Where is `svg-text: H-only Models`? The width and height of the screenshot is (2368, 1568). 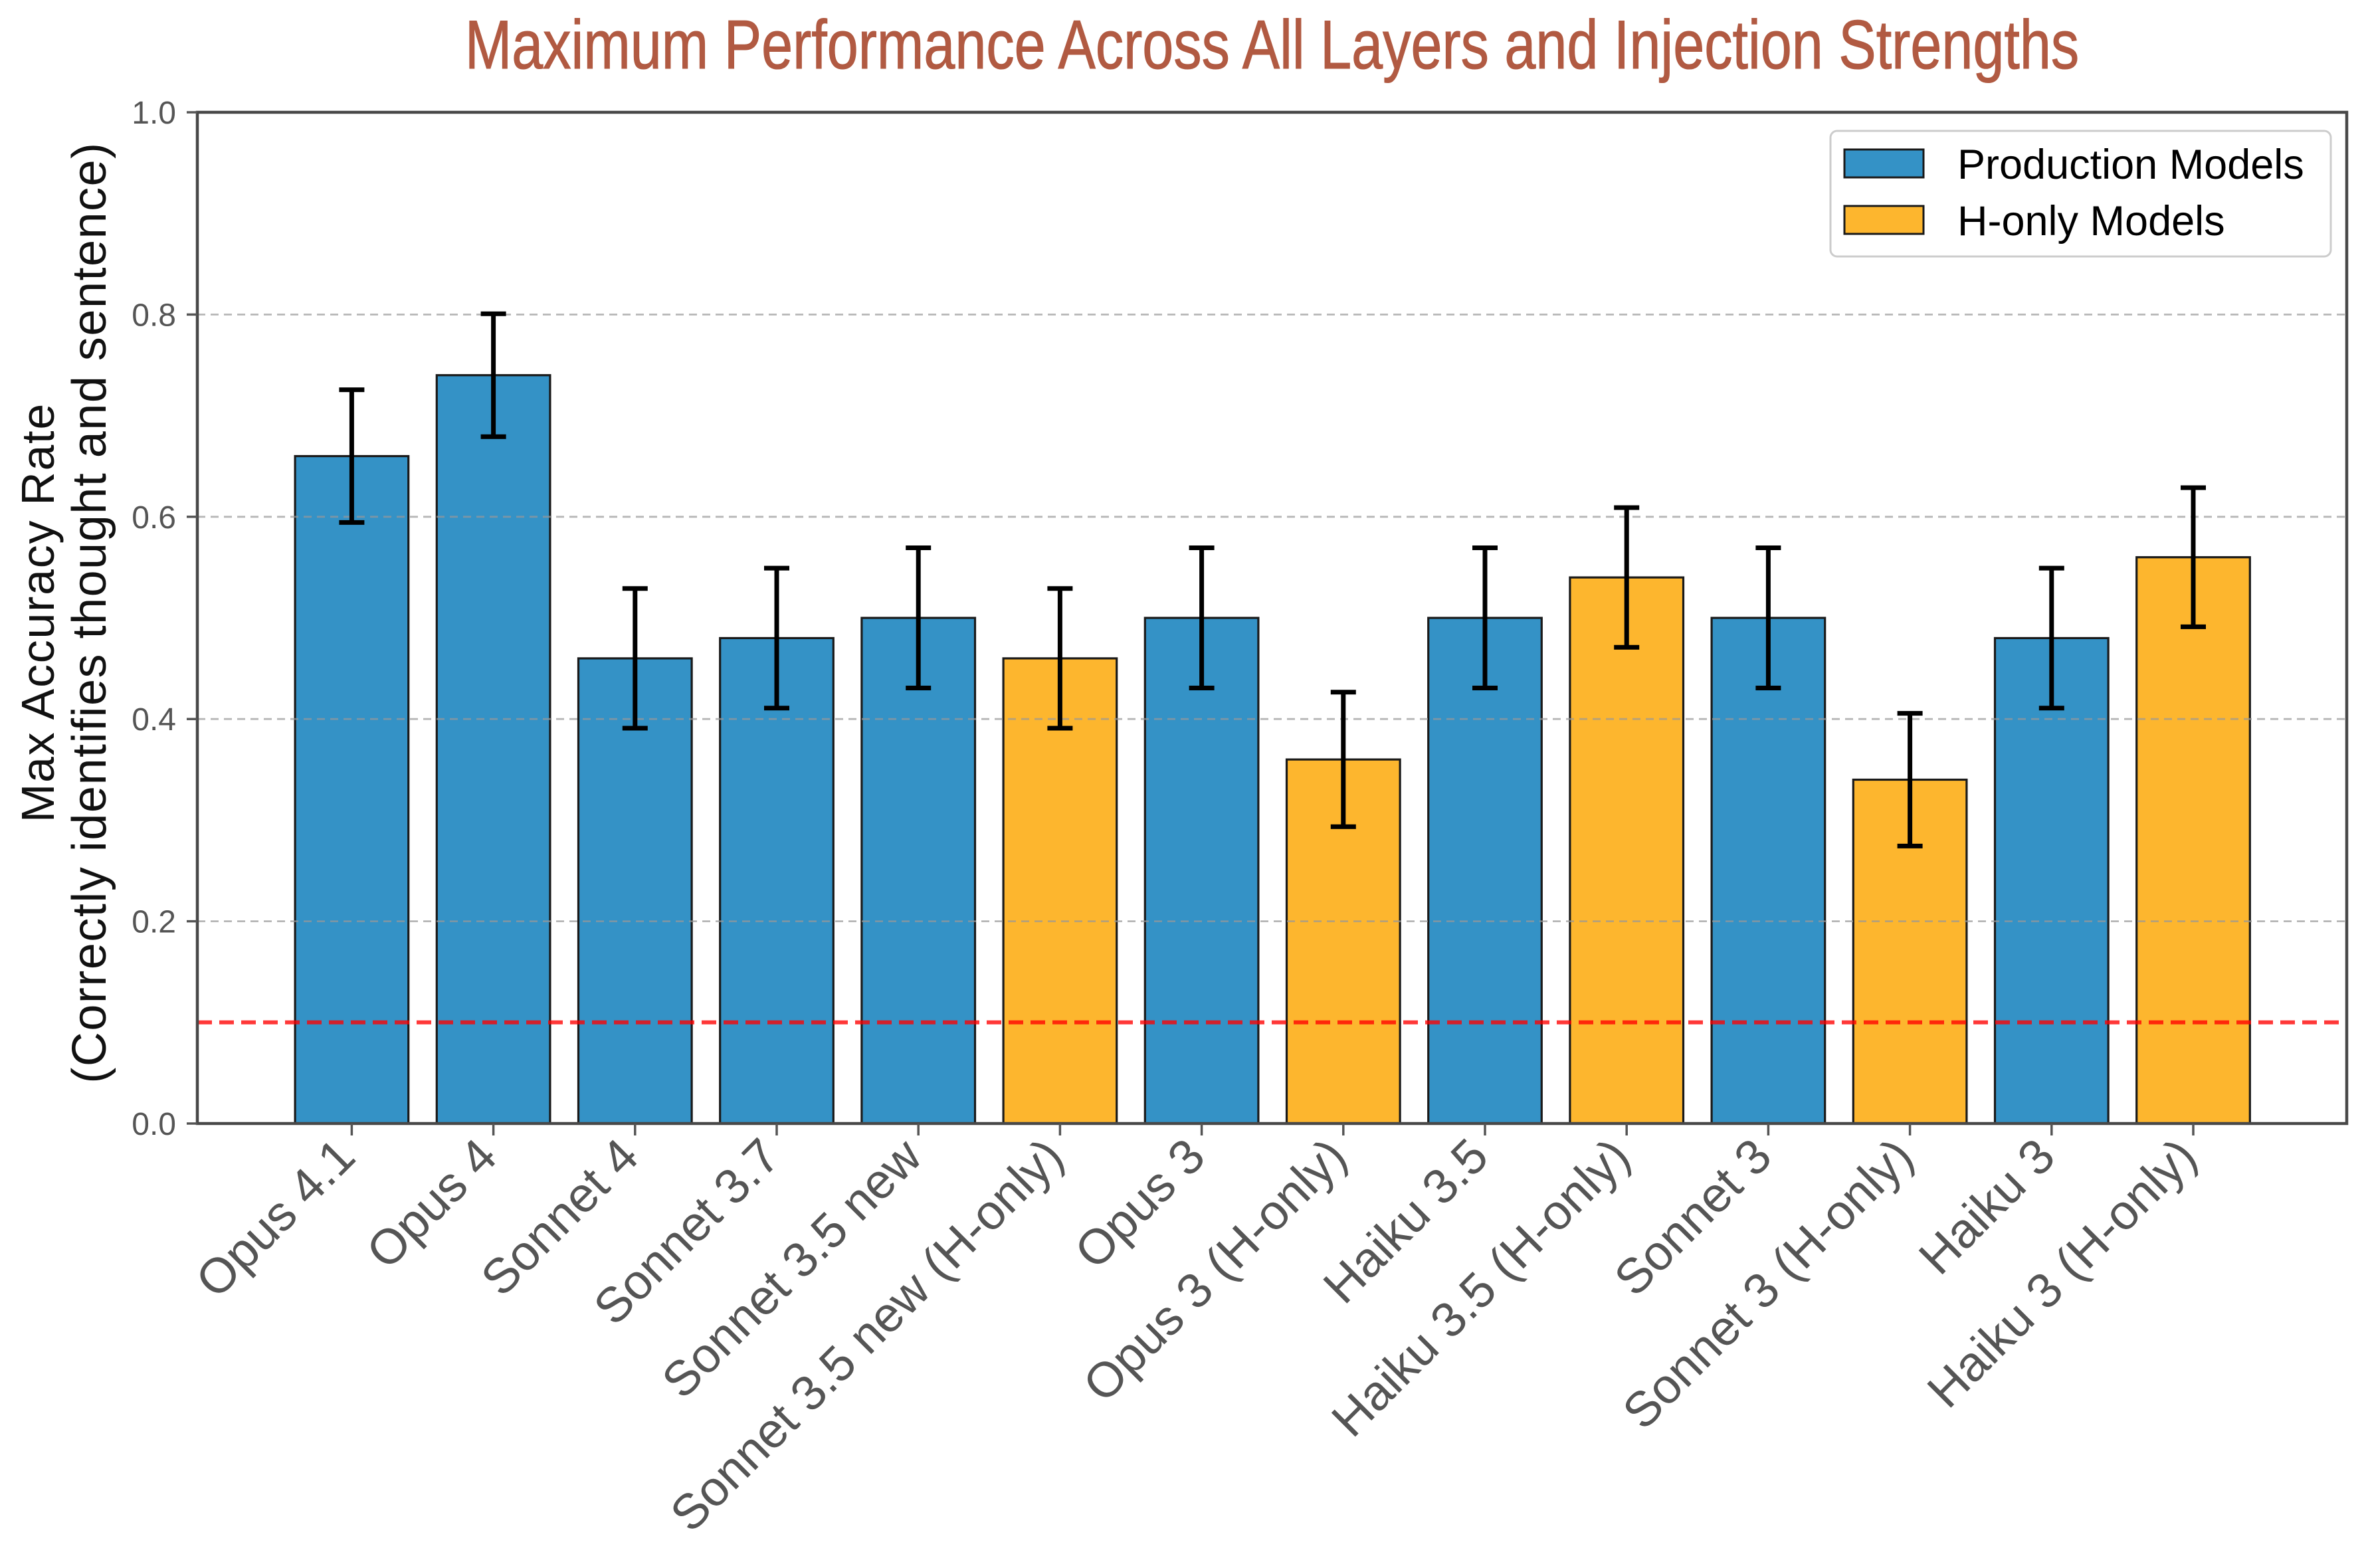 svg-text: H-only Models is located at coordinates (2091, 221).